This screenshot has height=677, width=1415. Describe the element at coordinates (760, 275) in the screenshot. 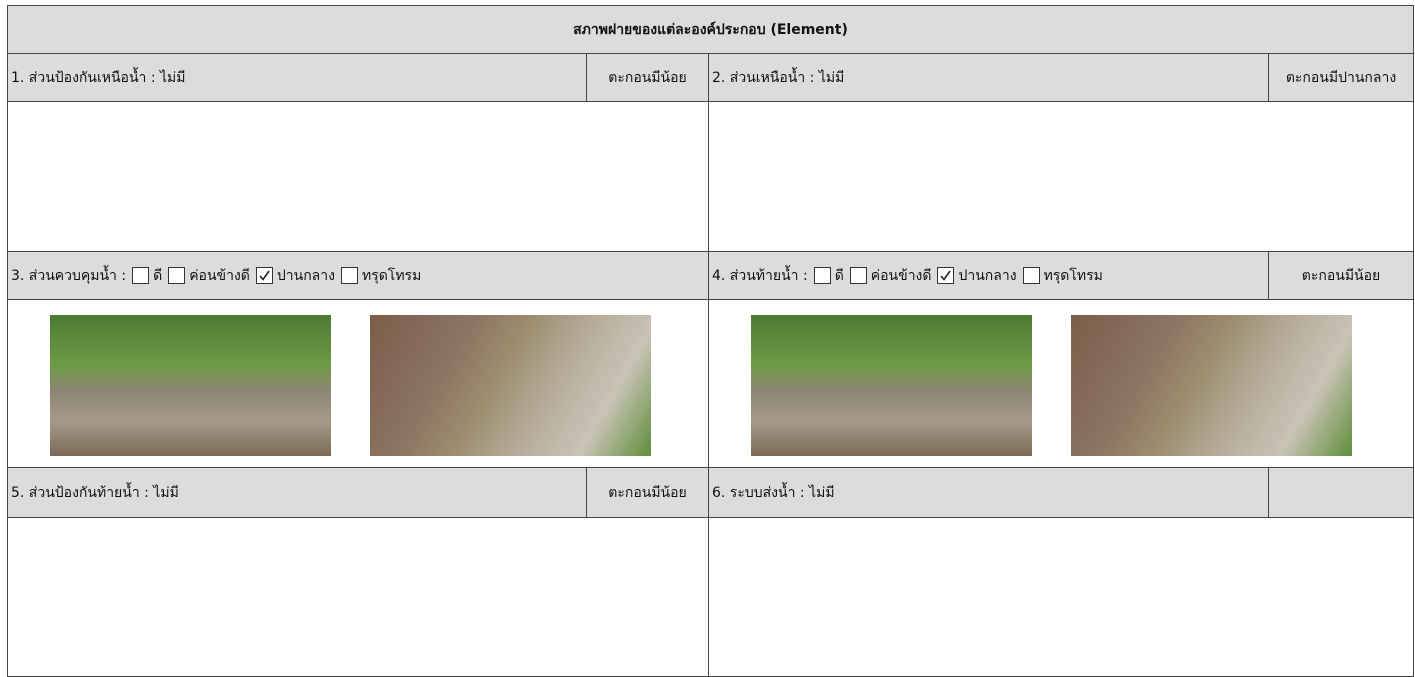

I see `section-label-text: 4. ส่วนท้ายน้ำ :` at that location.